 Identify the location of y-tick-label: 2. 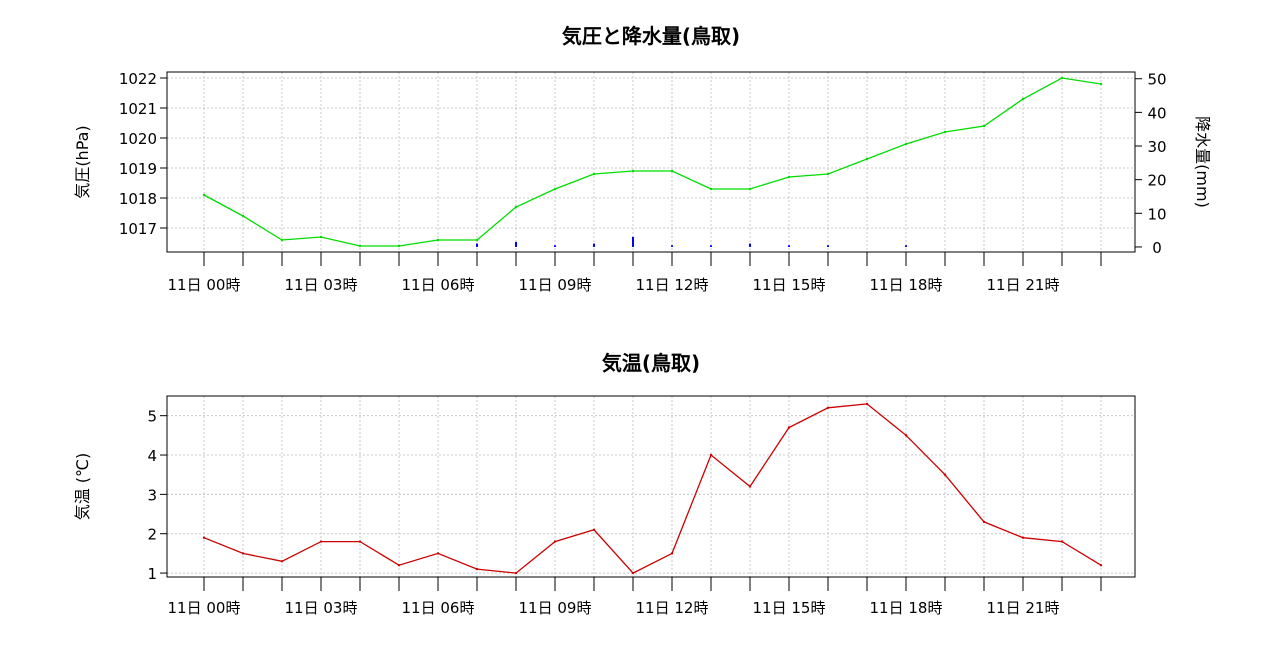
(152, 535).